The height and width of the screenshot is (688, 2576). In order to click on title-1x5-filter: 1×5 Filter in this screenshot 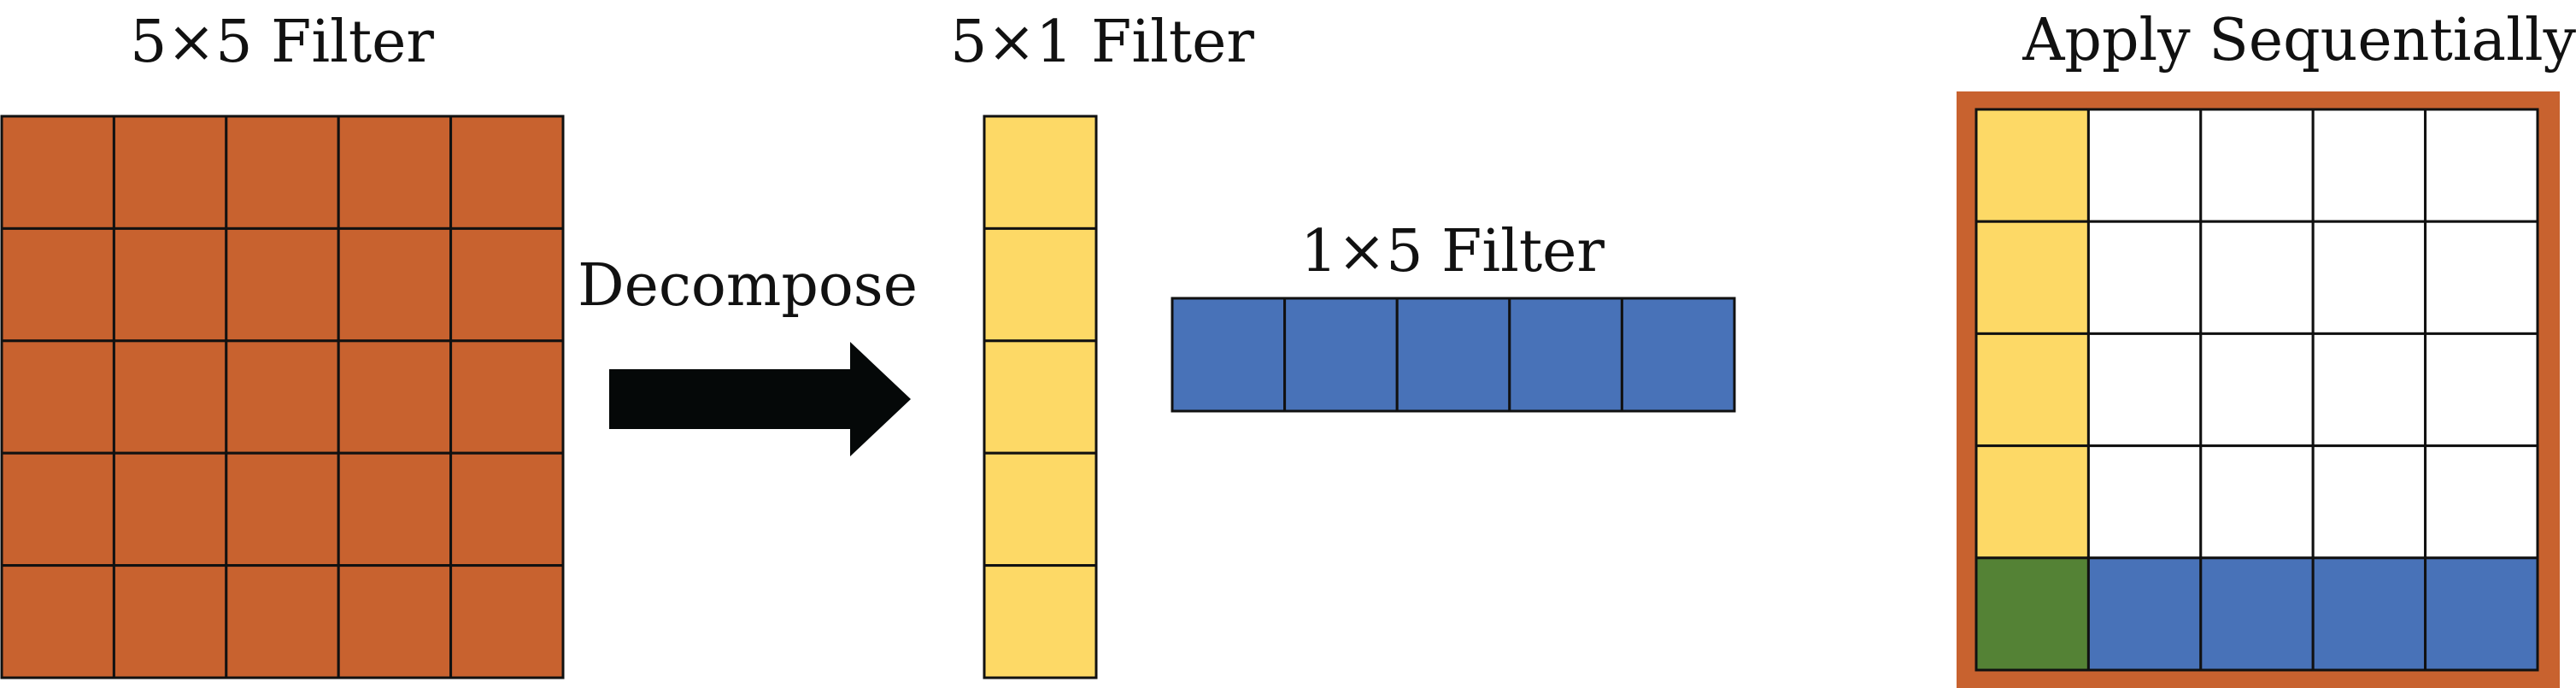, I will do `click(1452, 251)`.